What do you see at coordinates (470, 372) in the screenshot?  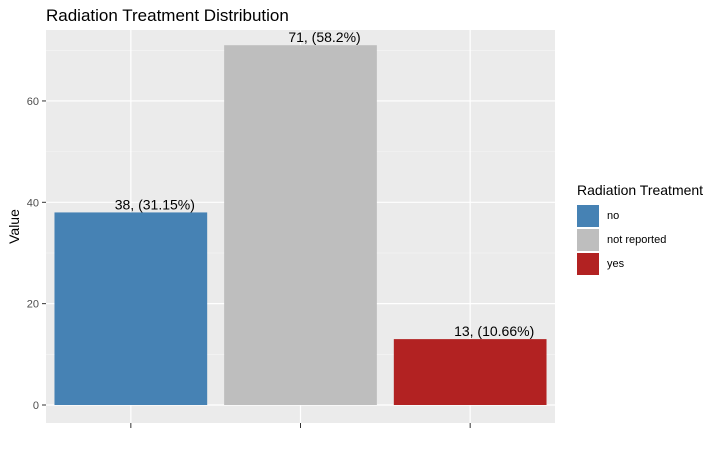 I see `bar-yes` at bounding box center [470, 372].